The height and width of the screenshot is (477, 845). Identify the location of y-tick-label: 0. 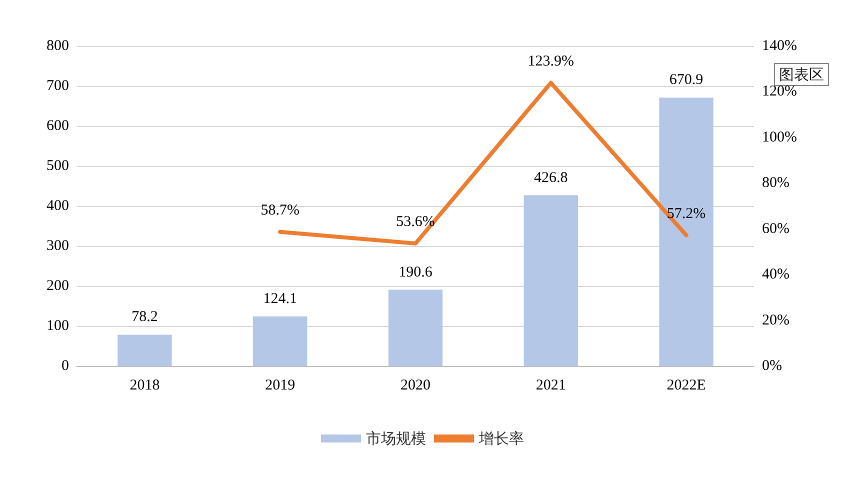
(65, 366).